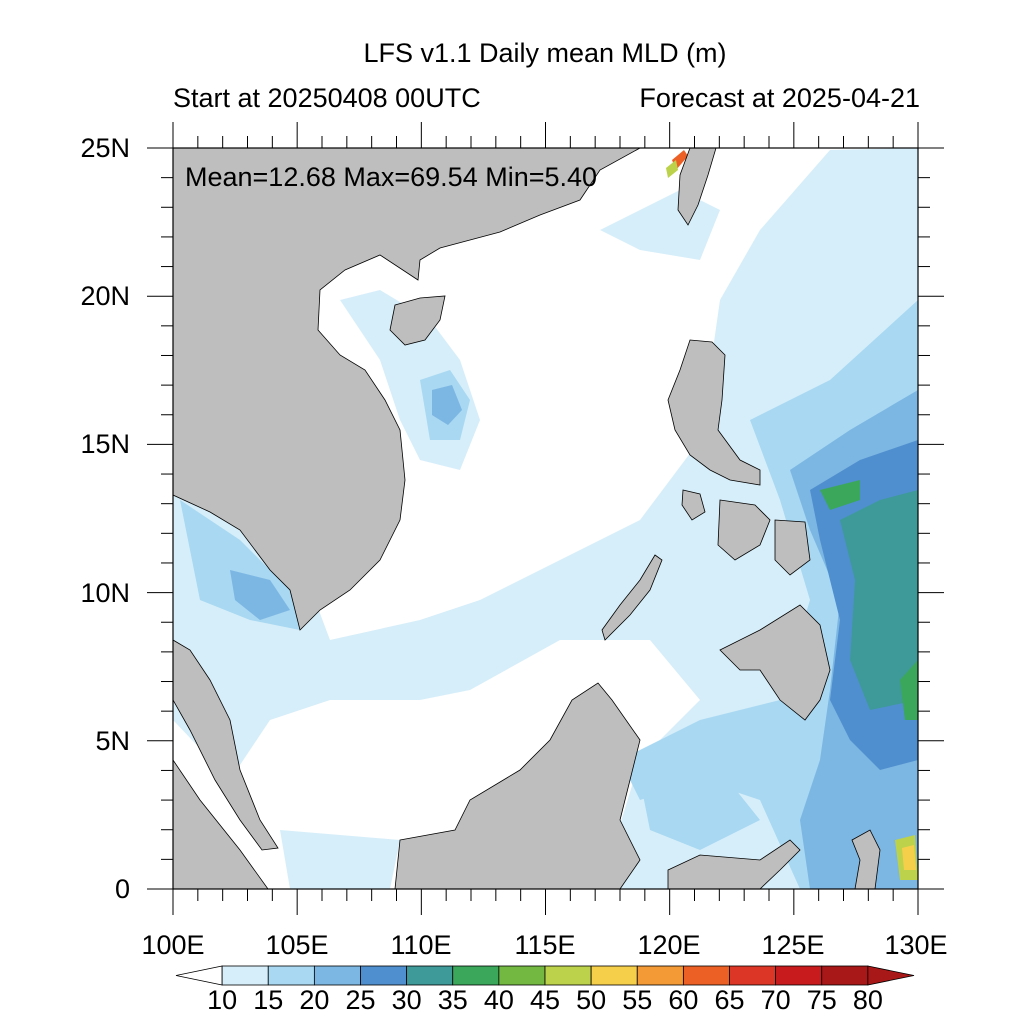 The height and width of the screenshot is (1024, 1024). Describe the element at coordinates (683, 1000) in the screenshot. I see `colorbar-label: 60` at that location.